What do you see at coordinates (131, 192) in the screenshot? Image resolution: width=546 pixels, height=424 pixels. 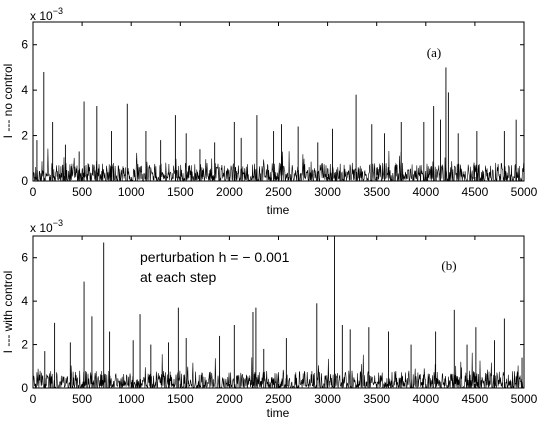 I see `x-tick-label-a-2: 1000` at bounding box center [131, 192].